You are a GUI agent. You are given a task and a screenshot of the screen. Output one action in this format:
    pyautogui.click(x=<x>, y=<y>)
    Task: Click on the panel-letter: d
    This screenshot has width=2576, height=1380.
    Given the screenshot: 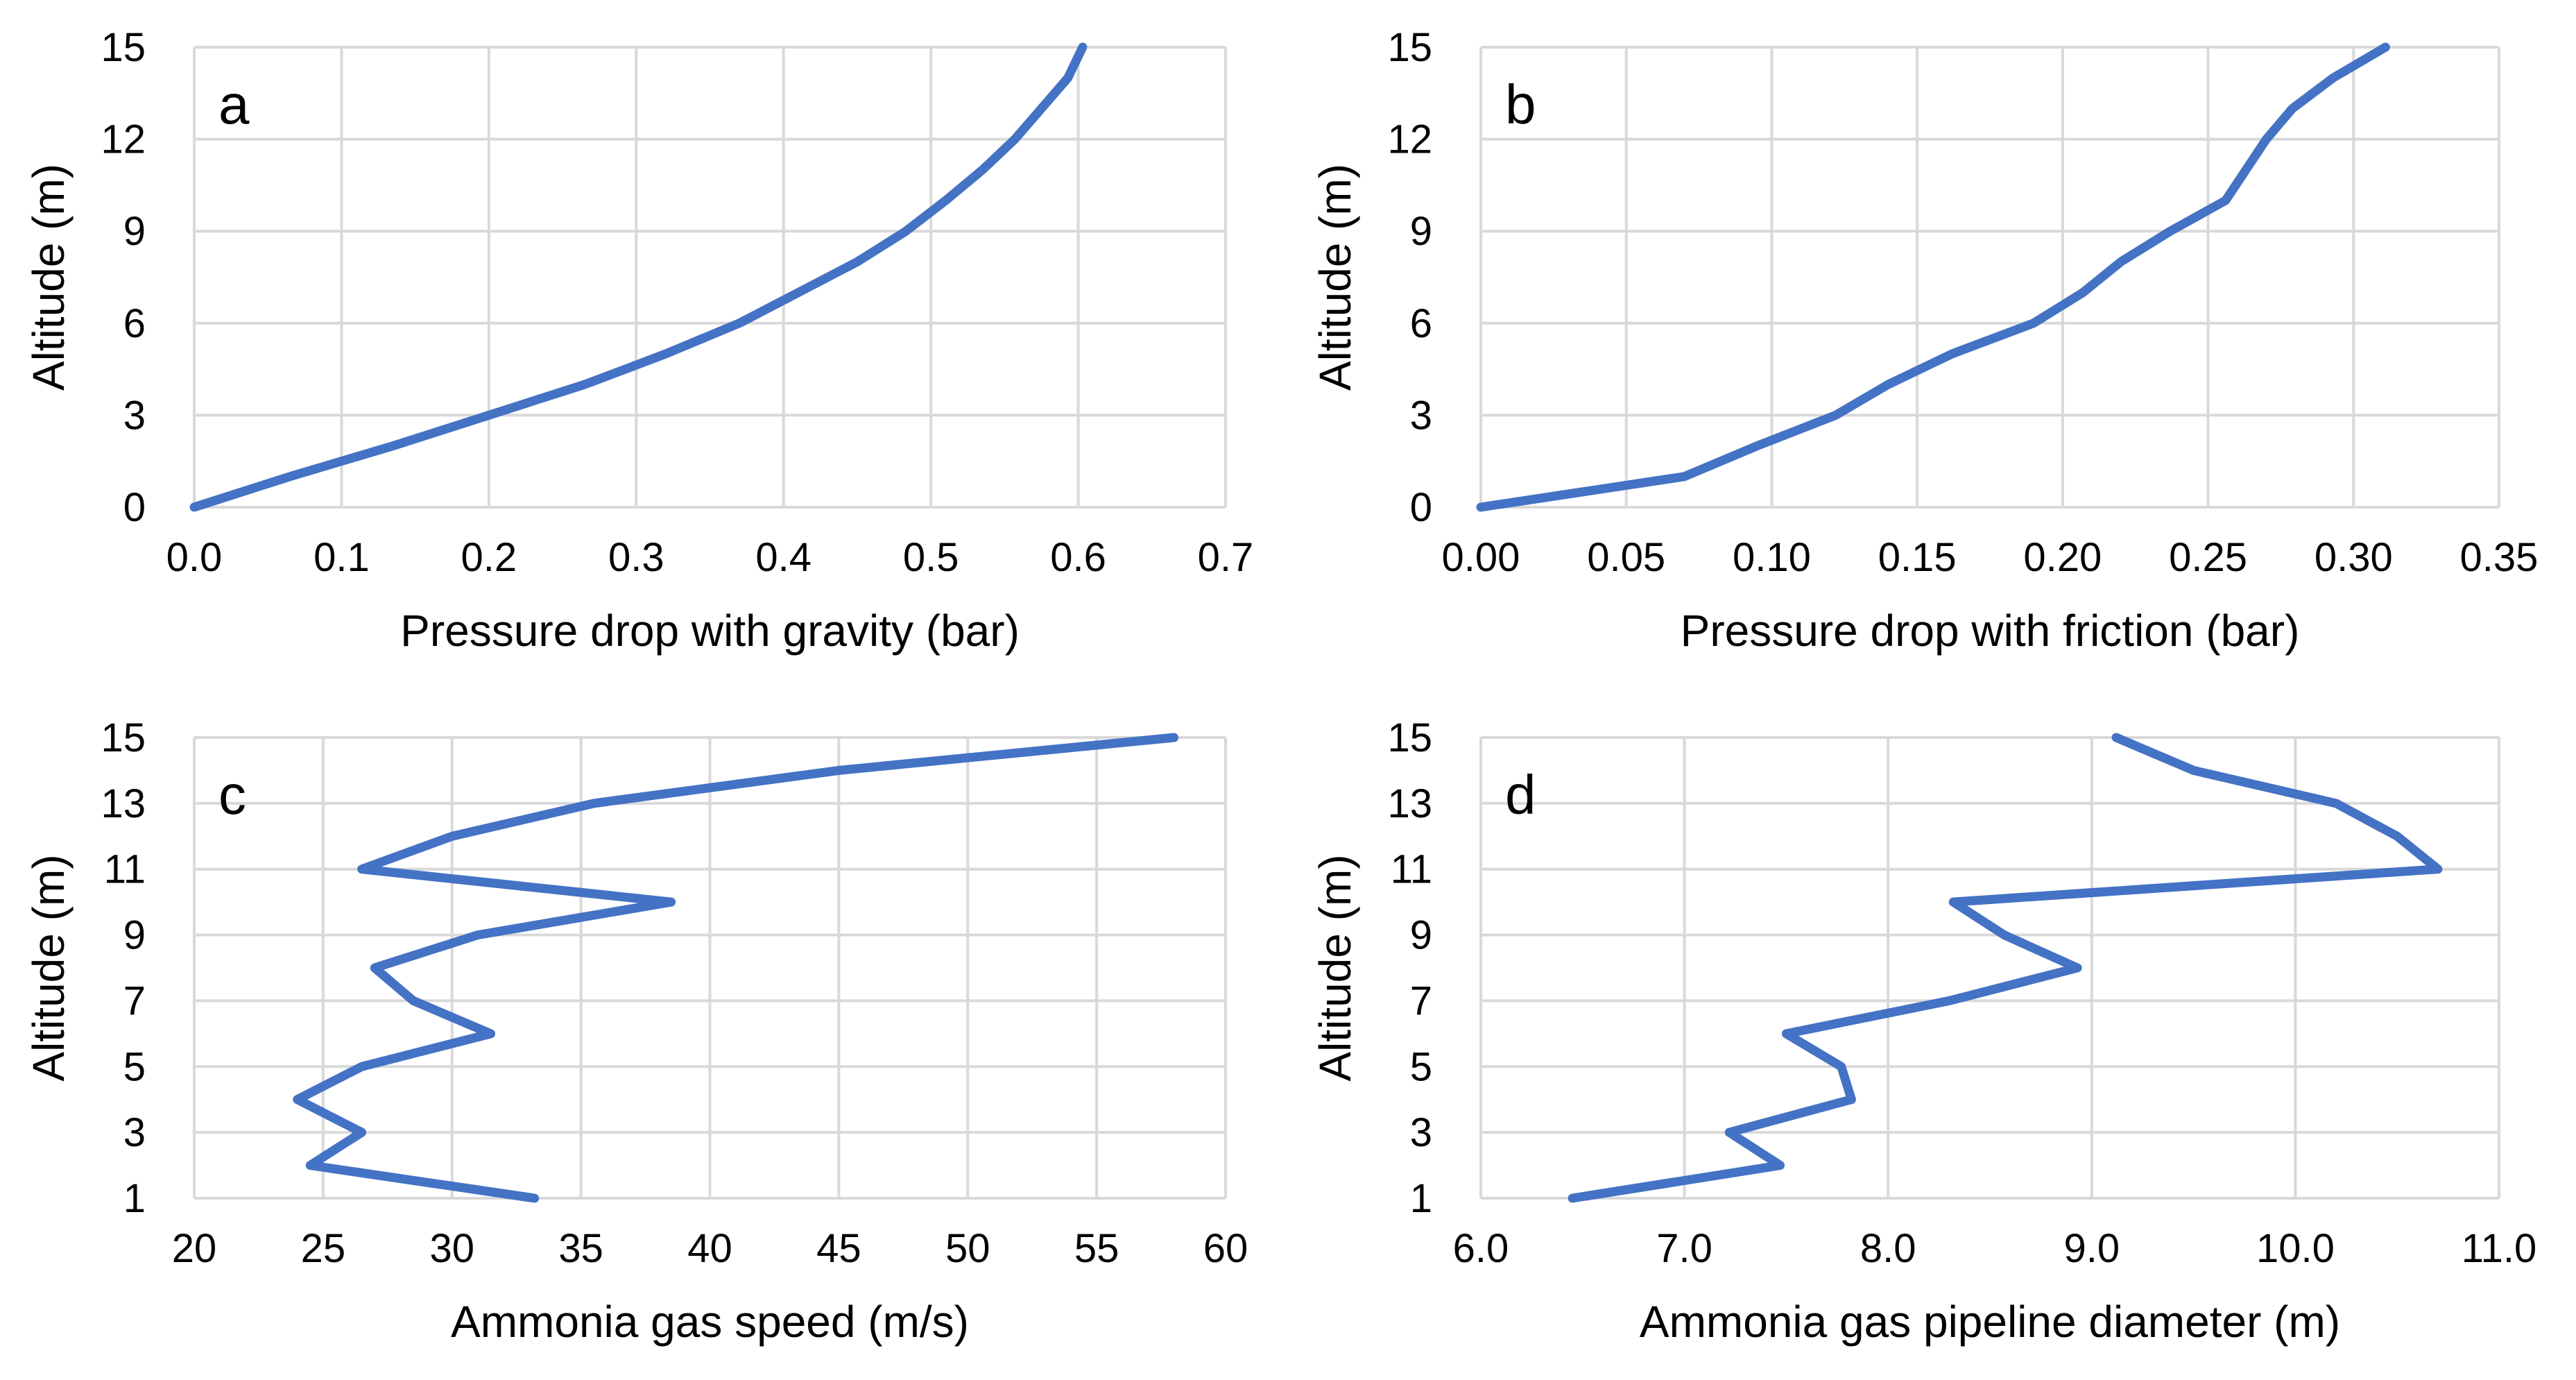 What is the action you would take?
    pyautogui.click(x=1520, y=795)
    